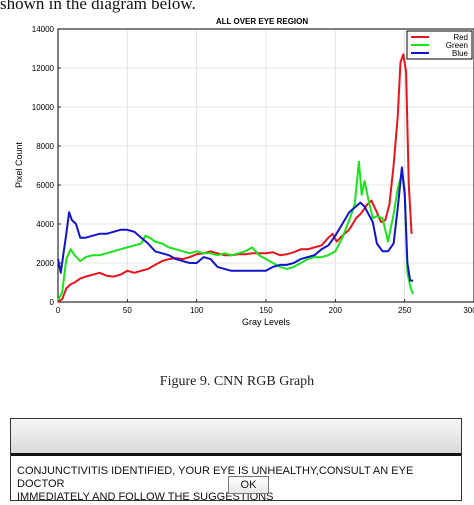 The image size is (474, 505). Describe the element at coordinates (197, 310) in the screenshot. I see `x-tick-label: 100` at that location.